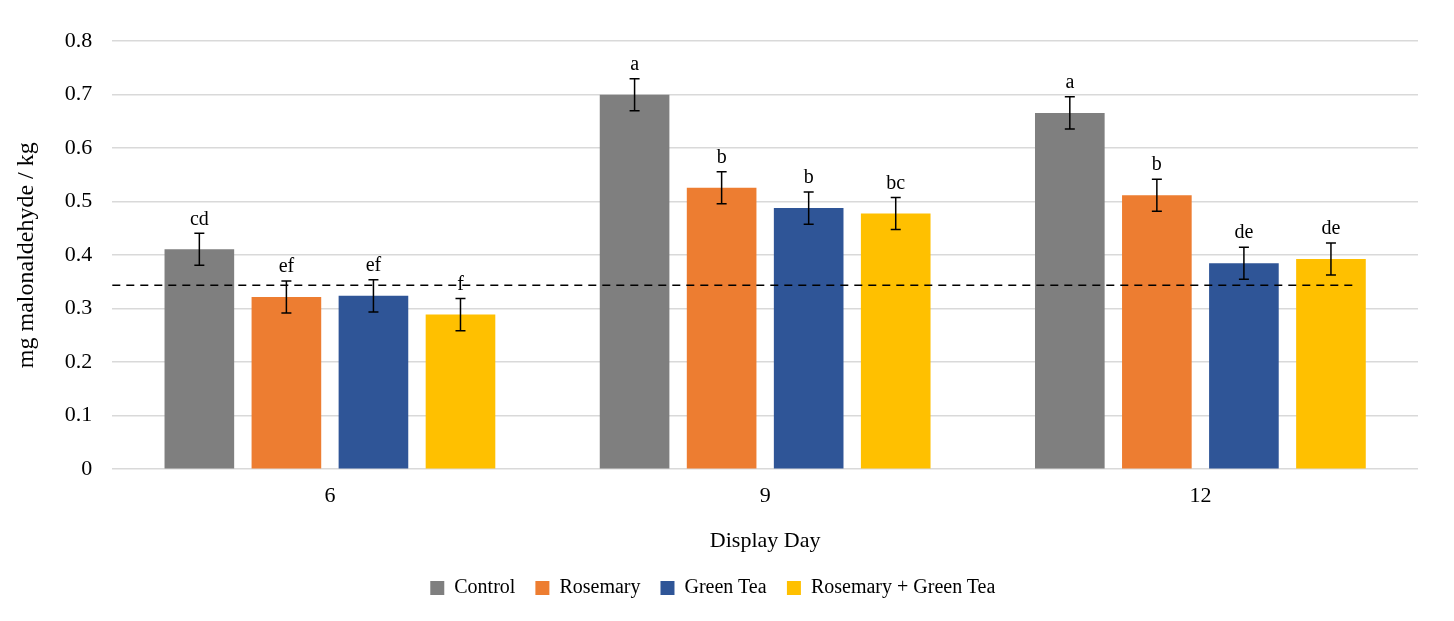 The width and height of the screenshot is (1454, 621). What do you see at coordinates (600, 587) in the screenshot?
I see `legend-label: Rosemary` at bounding box center [600, 587].